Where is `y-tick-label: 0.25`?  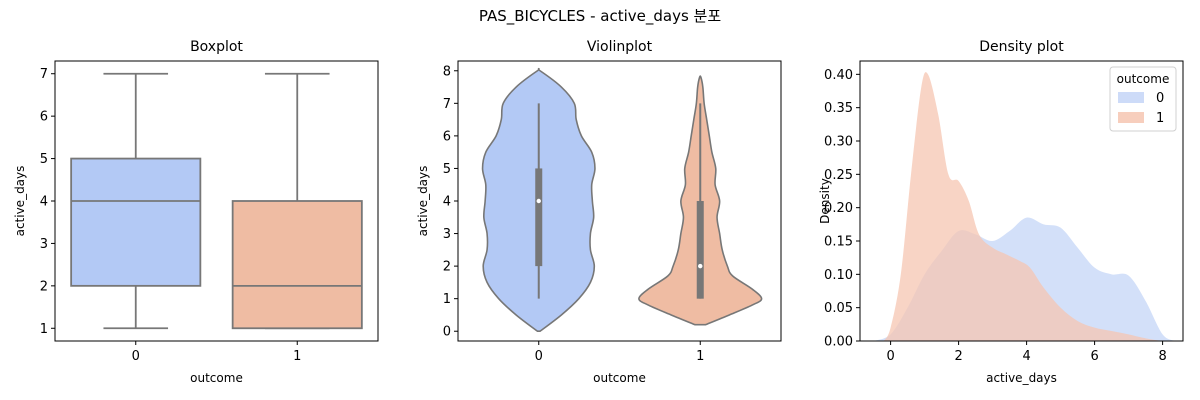 y-tick-label: 0.25 is located at coordinates (838, 175).